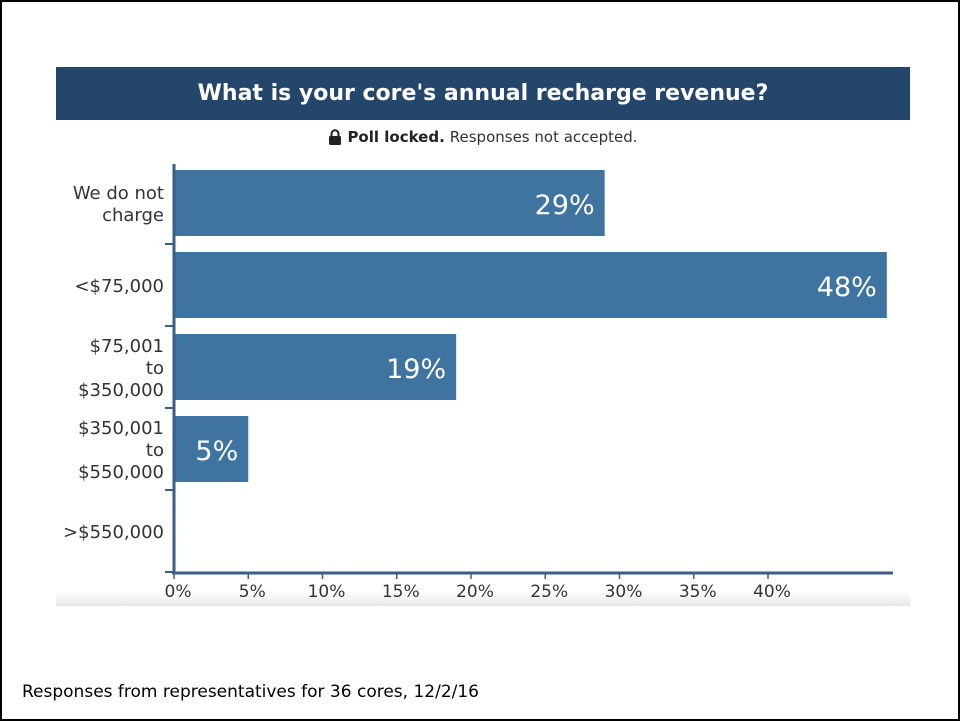 The height and width of the screenshot is (721, 960). I want to click on category-label: $550,000, so click(121, 472).